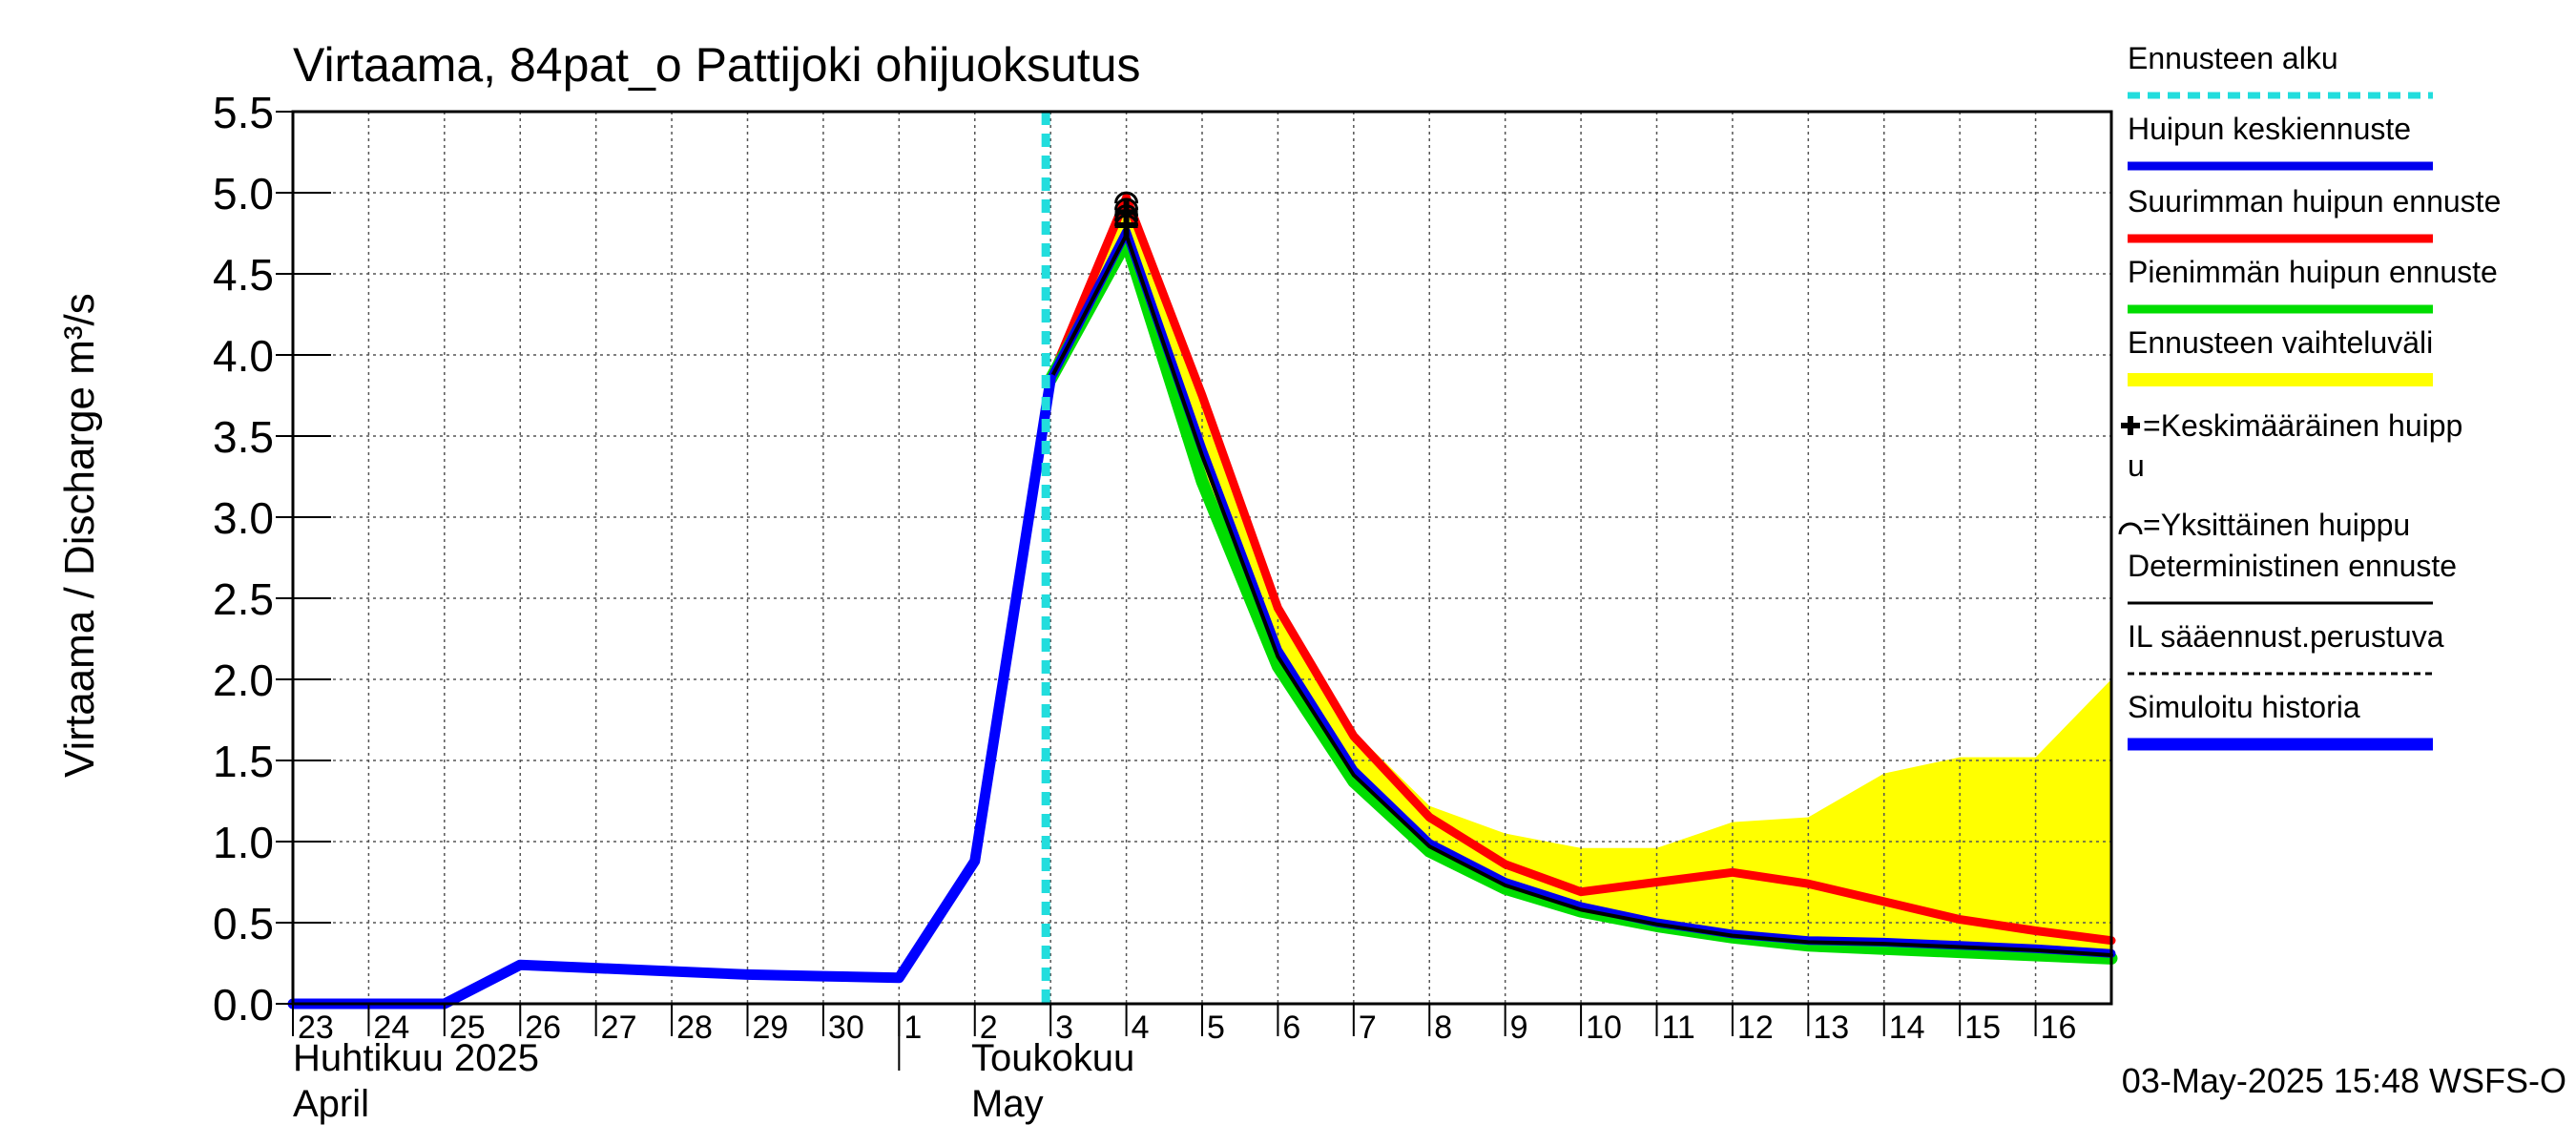  Describe the element at coordinates (243, 680) in the screenshot. I see `y-tick-label: 2.0` at that location.